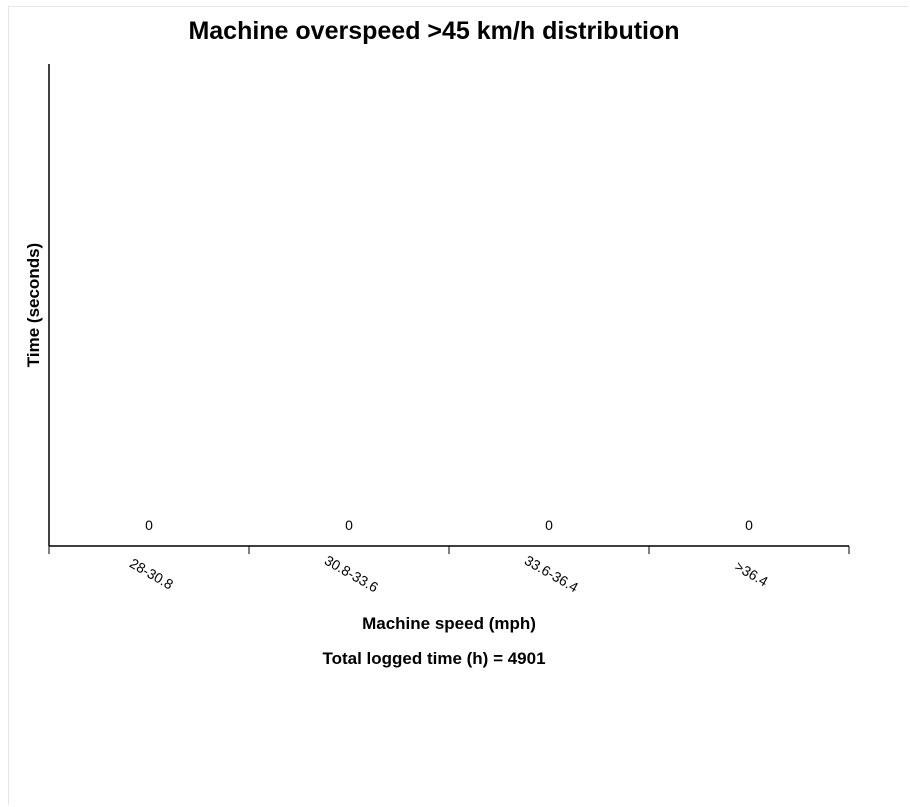 The height and width of the screenshot is (807, 910). Describe the element at coordinates (449, 623) in the screenshot. I see `x-axis-title: Machine speed (mph)` at that location.